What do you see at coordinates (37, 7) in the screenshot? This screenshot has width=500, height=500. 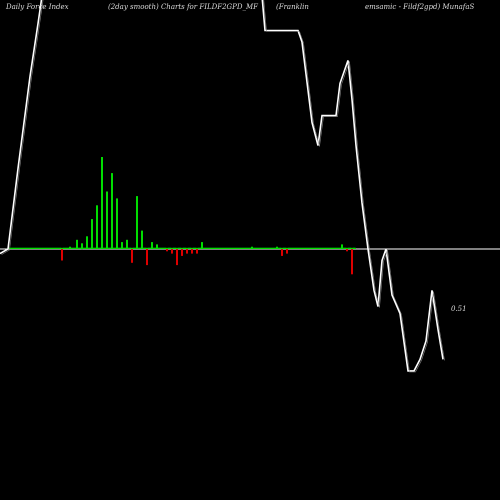 I see `header-left-text: Daily Force Index` at bounding box center [37, 7].